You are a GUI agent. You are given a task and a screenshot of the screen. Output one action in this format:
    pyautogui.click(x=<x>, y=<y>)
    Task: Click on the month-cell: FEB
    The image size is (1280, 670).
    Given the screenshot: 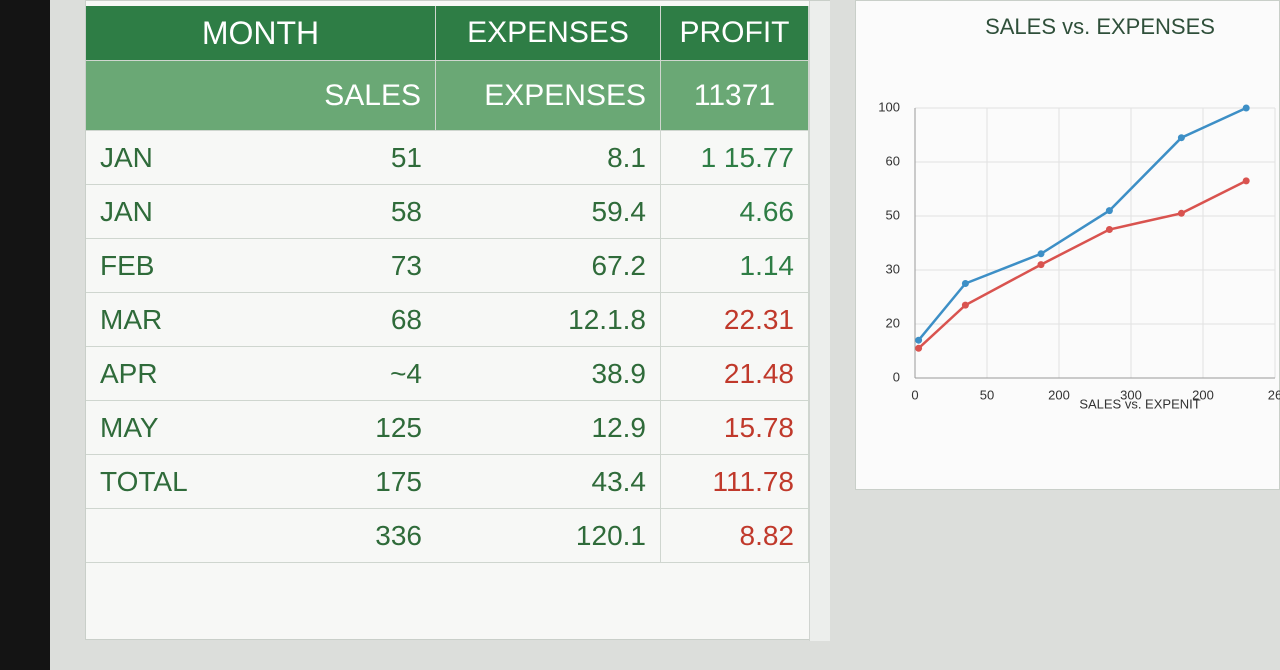 What is the action you would take?
    pyautogui.click(x=127, y=265)
    